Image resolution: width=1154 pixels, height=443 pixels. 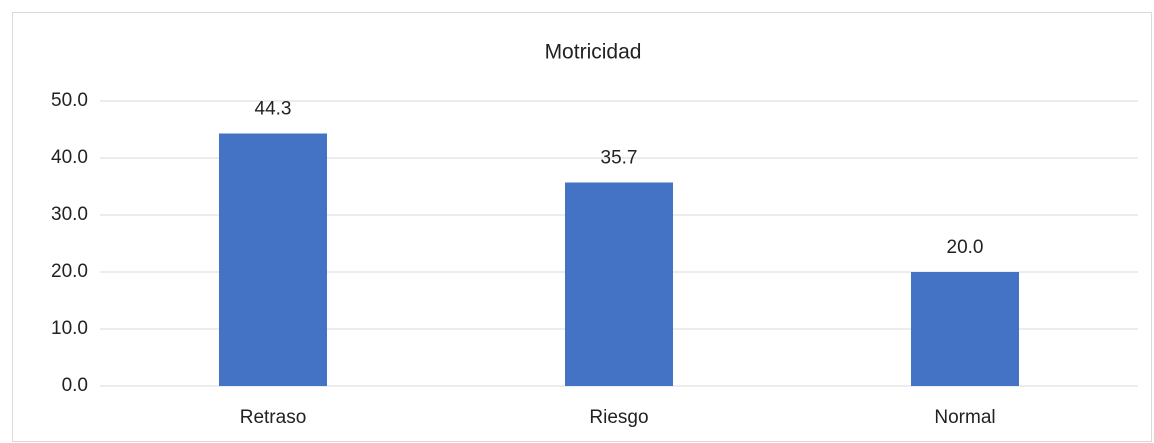 What do you see at coordinates (69, 214) in the screenshot?
I see `y-tick-label: 30.0` at bounding box center [69, 214].